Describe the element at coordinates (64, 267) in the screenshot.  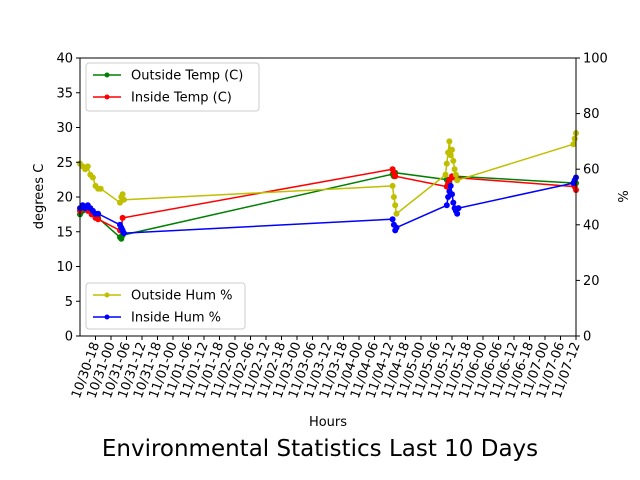
I see `y-tick-label: 10` at that location.